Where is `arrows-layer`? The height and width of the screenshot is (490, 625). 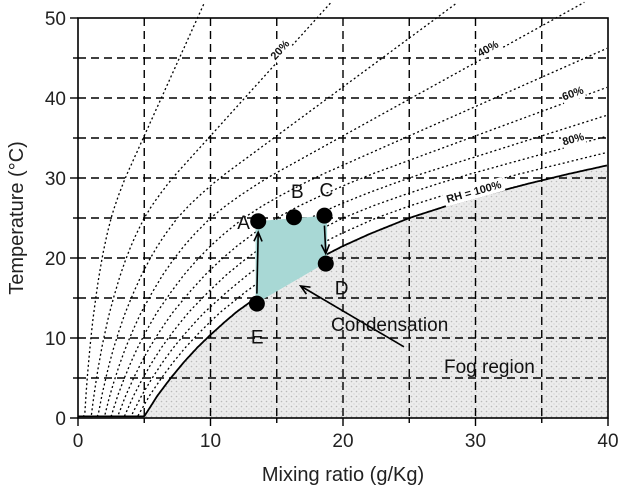 arrows-layer is located at coordinates (329, 286).